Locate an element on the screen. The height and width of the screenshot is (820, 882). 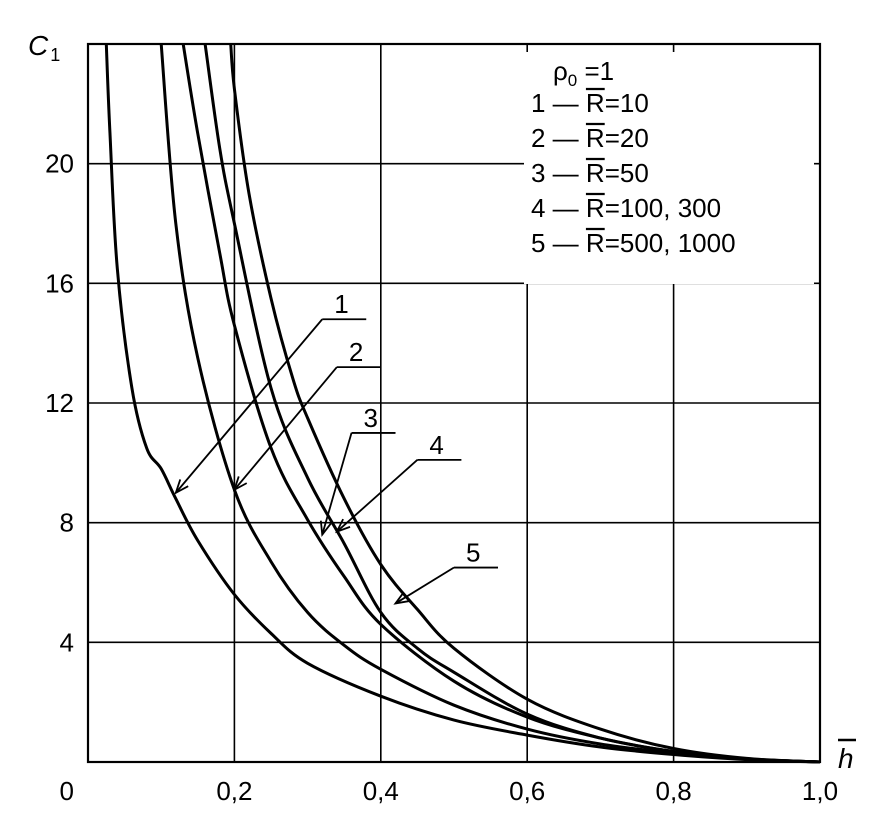
series-label-2: 2 is located at coordinates (356, 352).